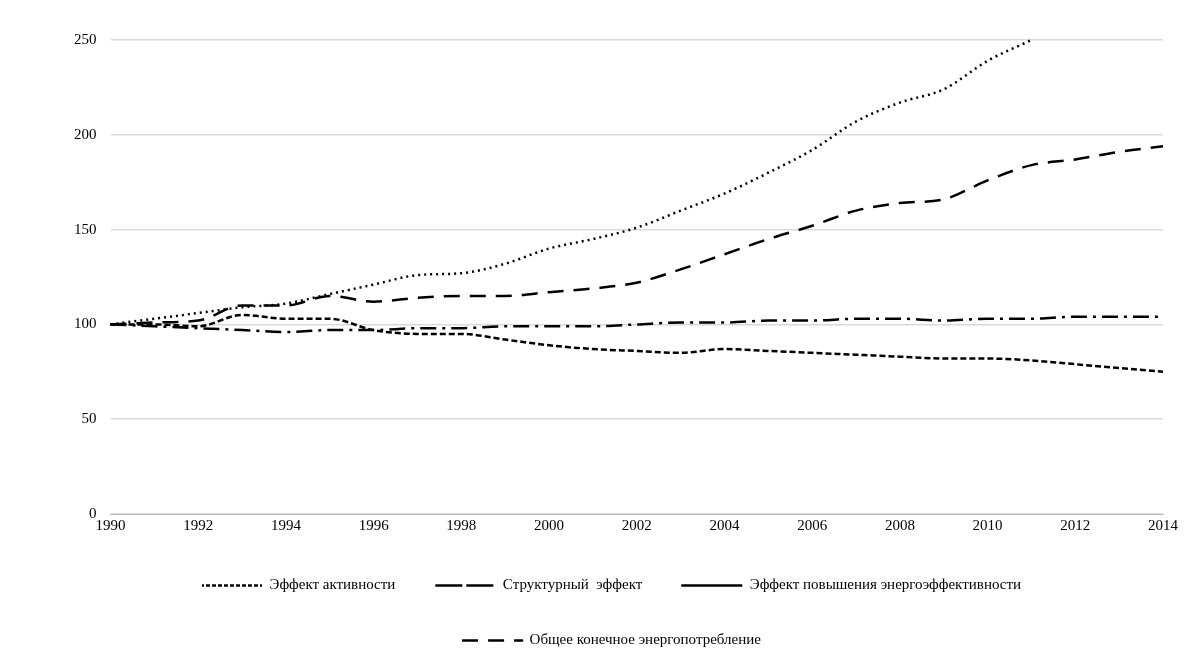 Image resolution: width=1193 pixels, height=668 pixels. Describe the element at coordinates (724, 524) in the screenshot. I see `x-tick-label: 2004` at that location.